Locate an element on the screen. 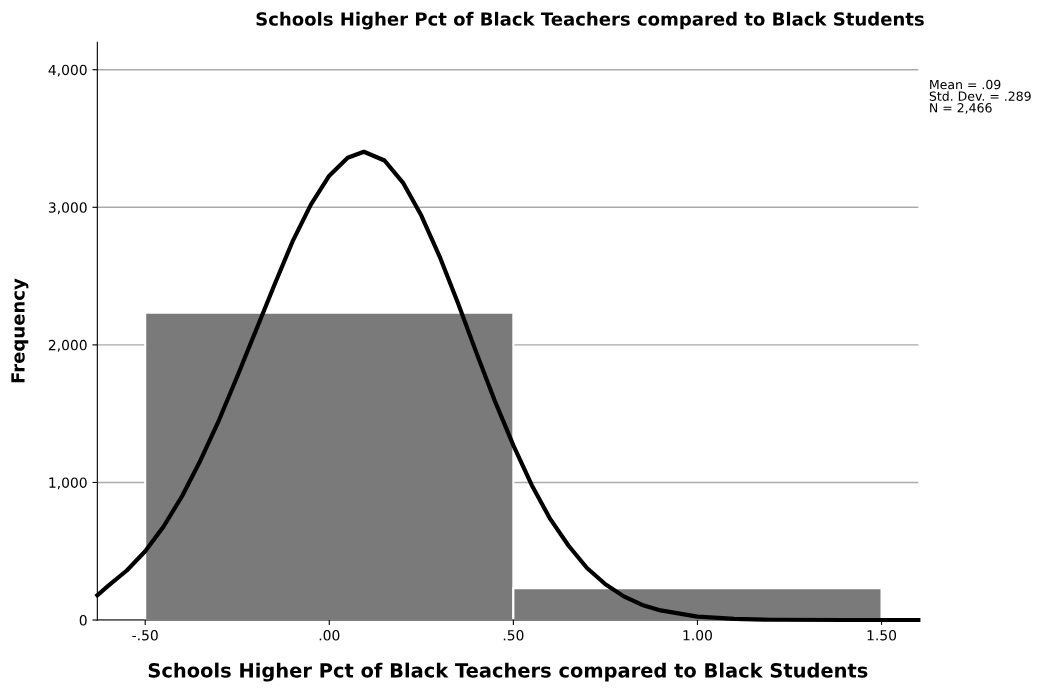 This screenshot has height=692, width=1058. text: Mean = .09 Std. Dev. = .289 N = 2,466 is located at coordinates (980, 96).